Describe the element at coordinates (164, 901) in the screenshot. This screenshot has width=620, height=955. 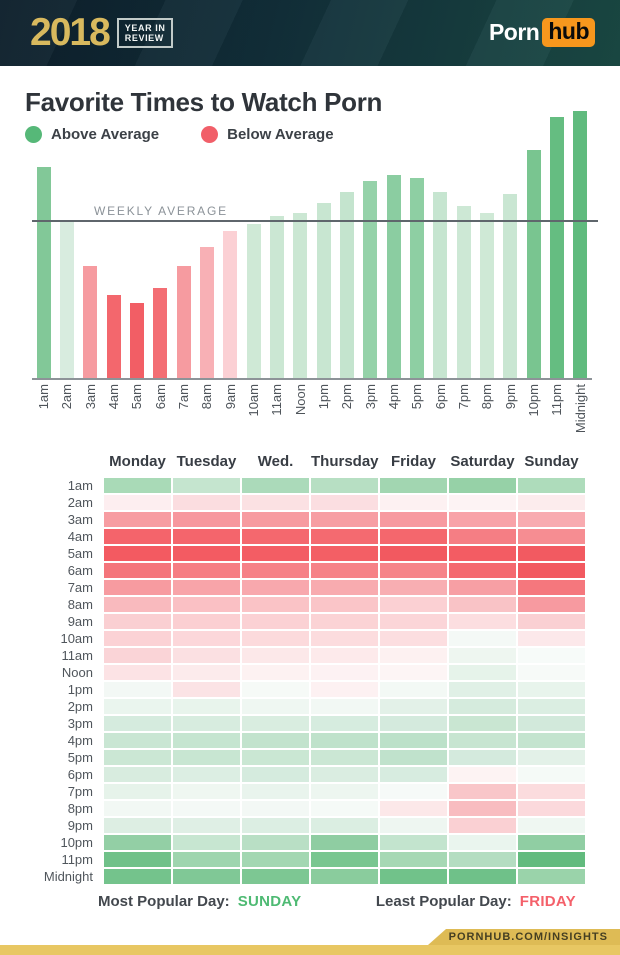
I see `most-popular-label: Most Popular Day:` at that location.